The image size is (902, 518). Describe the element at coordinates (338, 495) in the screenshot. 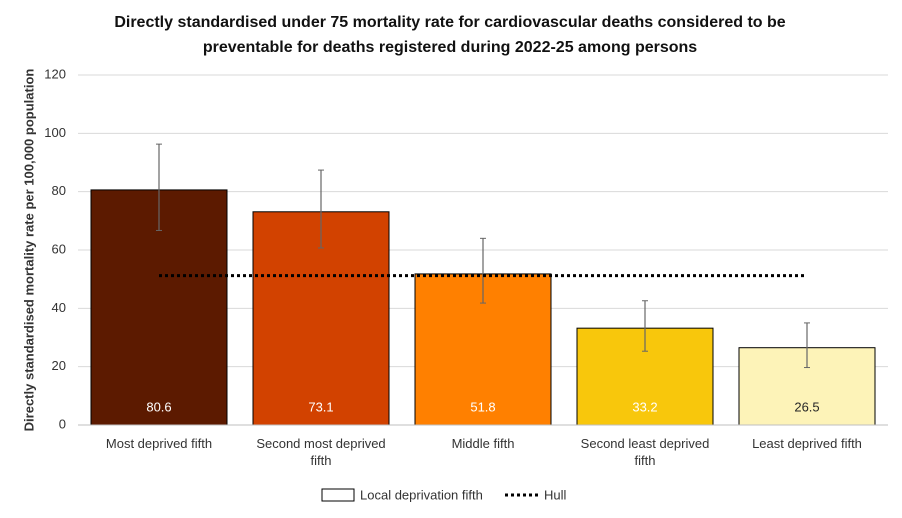

I see `legend-swatch` at that location.